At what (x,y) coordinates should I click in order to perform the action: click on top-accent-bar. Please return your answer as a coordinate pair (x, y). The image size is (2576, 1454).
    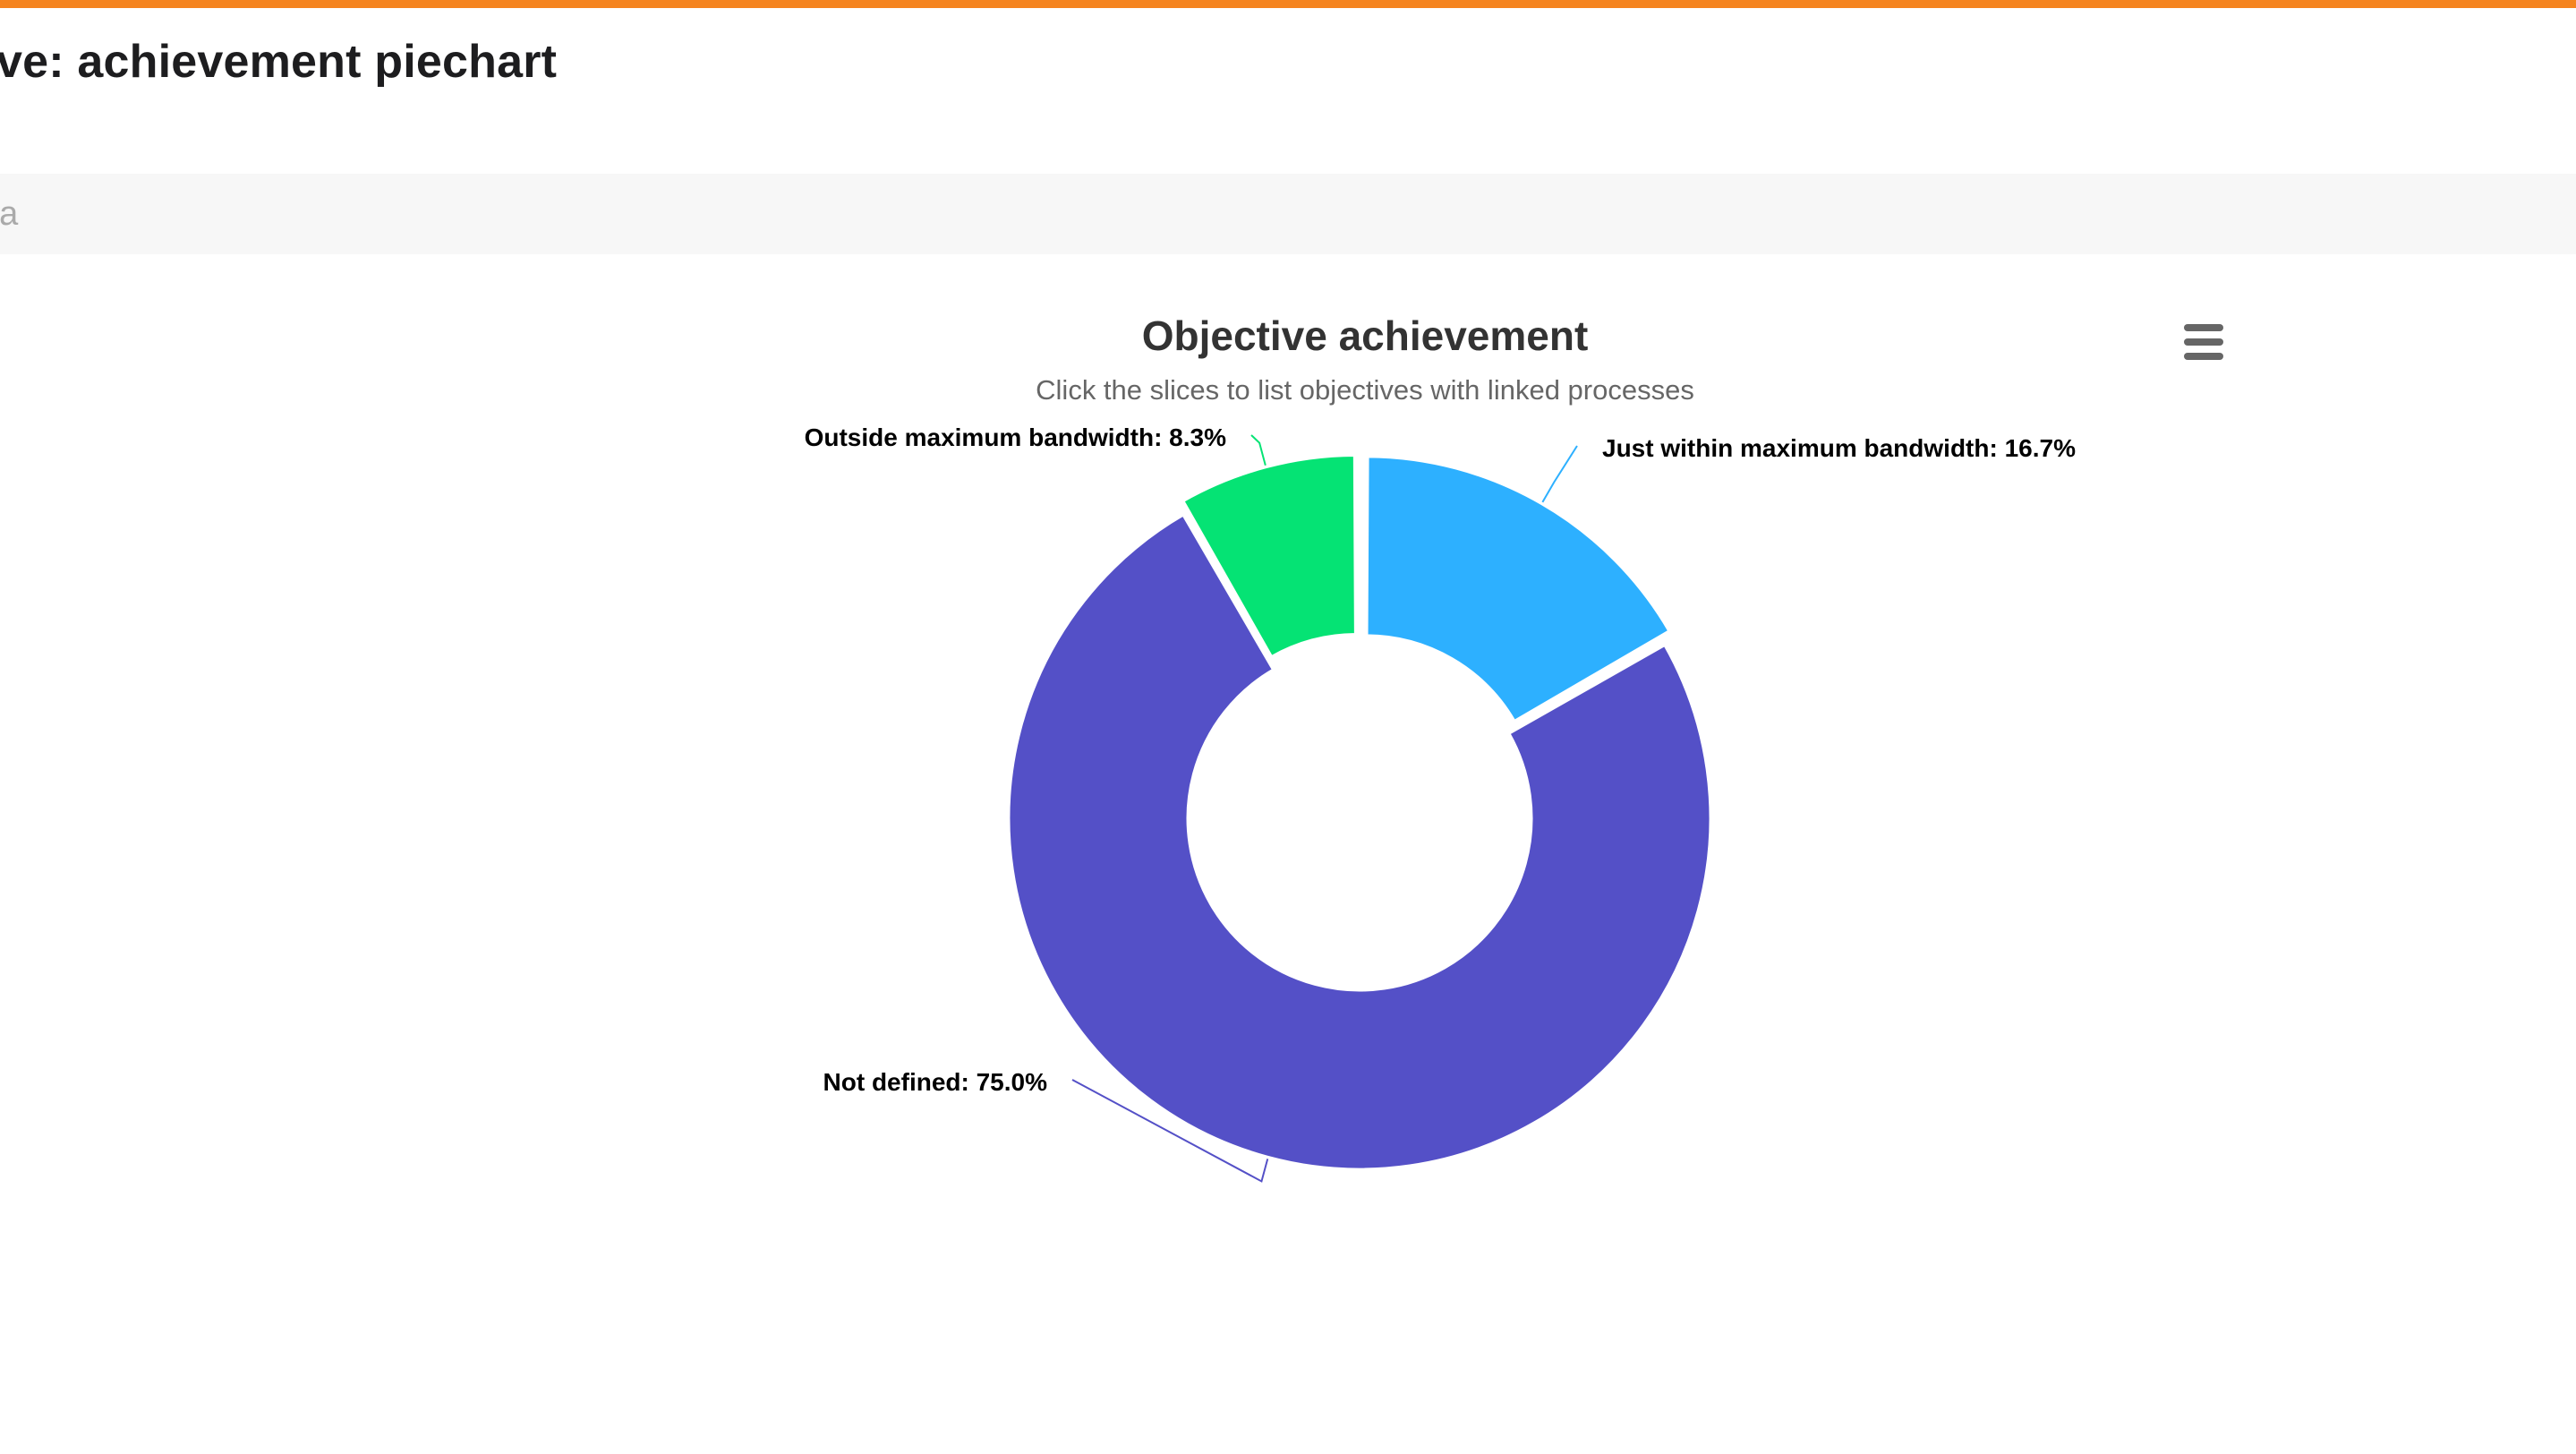
    Looking at the image, I should click on (1288, 4).